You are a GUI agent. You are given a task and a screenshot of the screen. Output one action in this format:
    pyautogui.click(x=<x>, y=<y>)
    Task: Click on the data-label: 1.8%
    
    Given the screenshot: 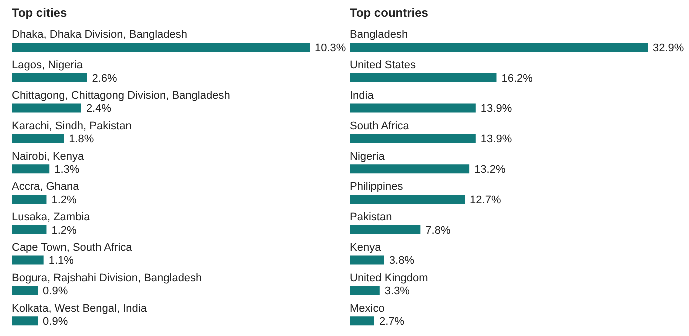 What is the action you would take?
    pyautogui.click(x=81, y=140)
    